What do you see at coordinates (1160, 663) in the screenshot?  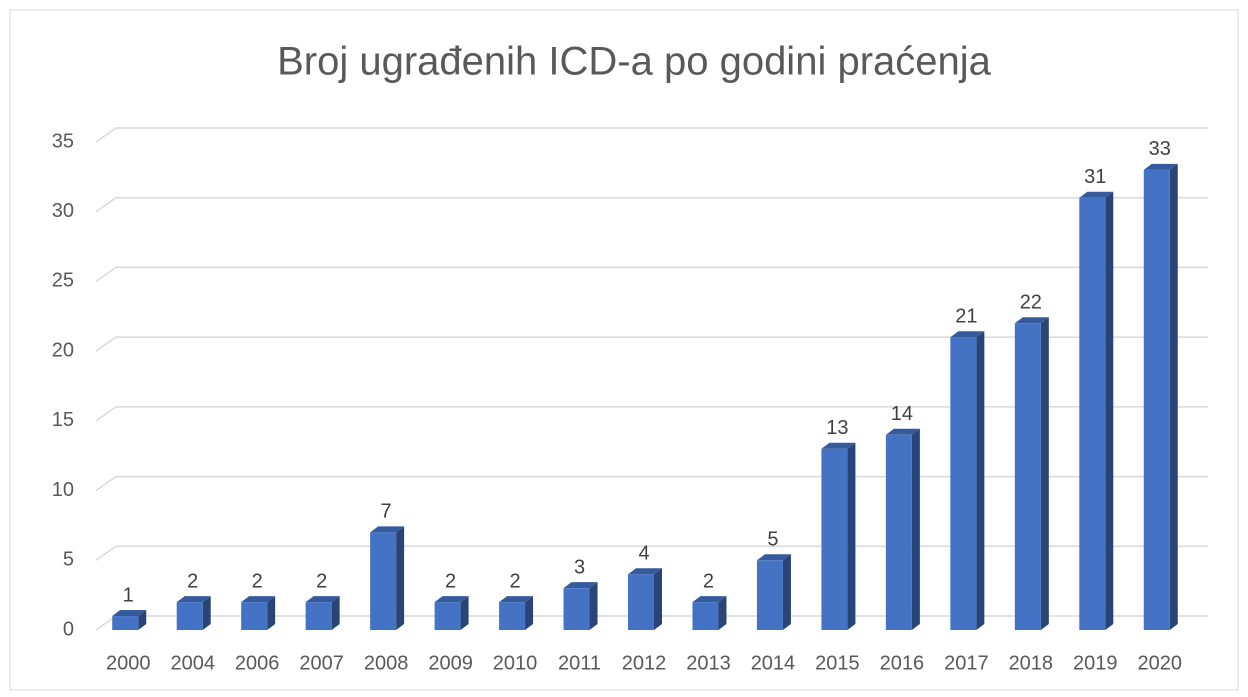 I see `x-tick-label: 2020` at bounding box center [1160, 663].